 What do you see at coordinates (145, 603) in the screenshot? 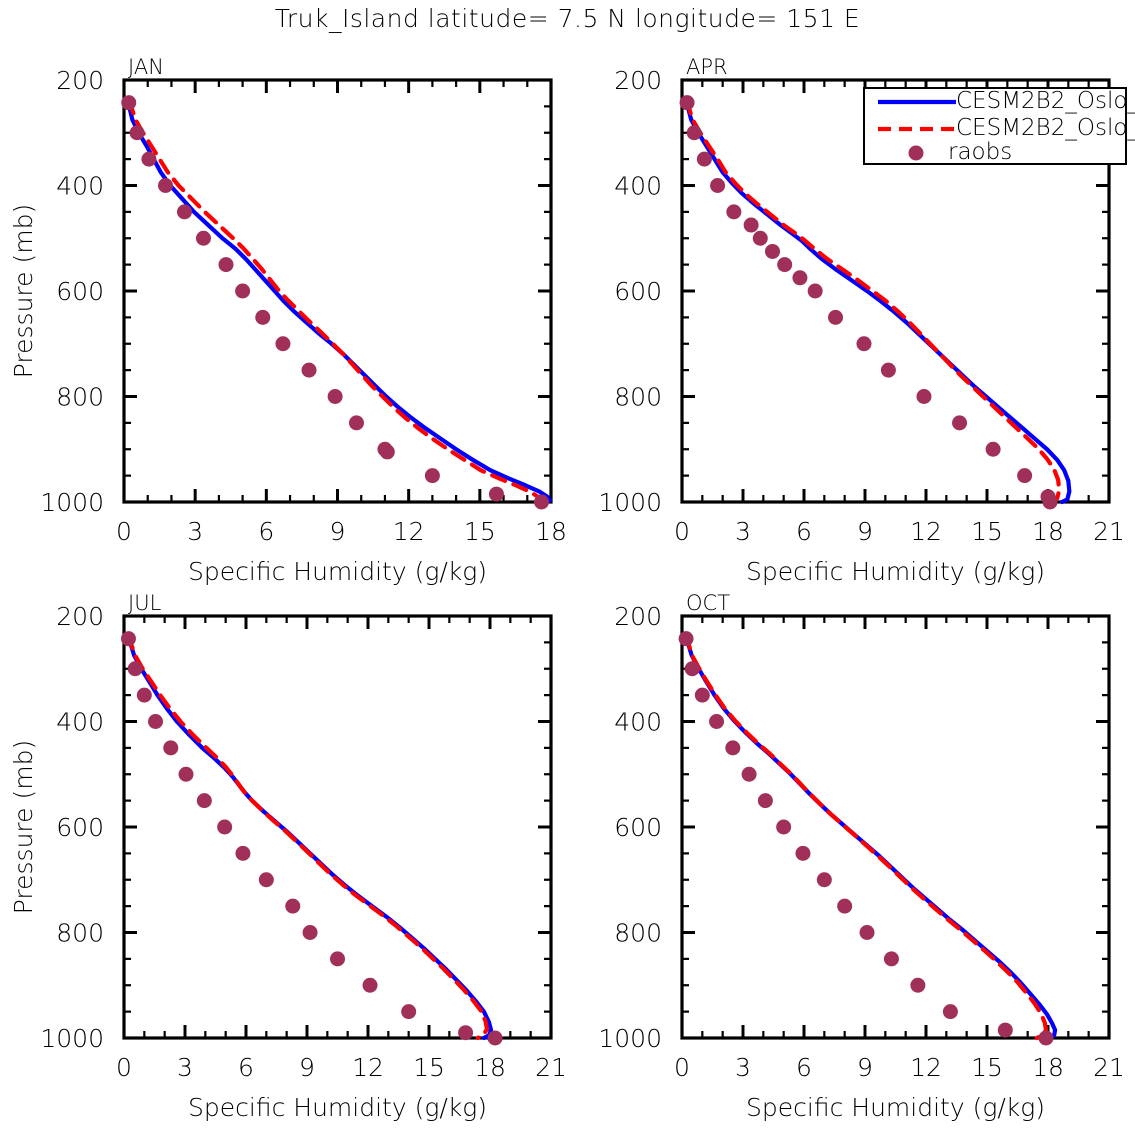
I see `panel-label-jul: JUL` at bounding box center [145, 603].